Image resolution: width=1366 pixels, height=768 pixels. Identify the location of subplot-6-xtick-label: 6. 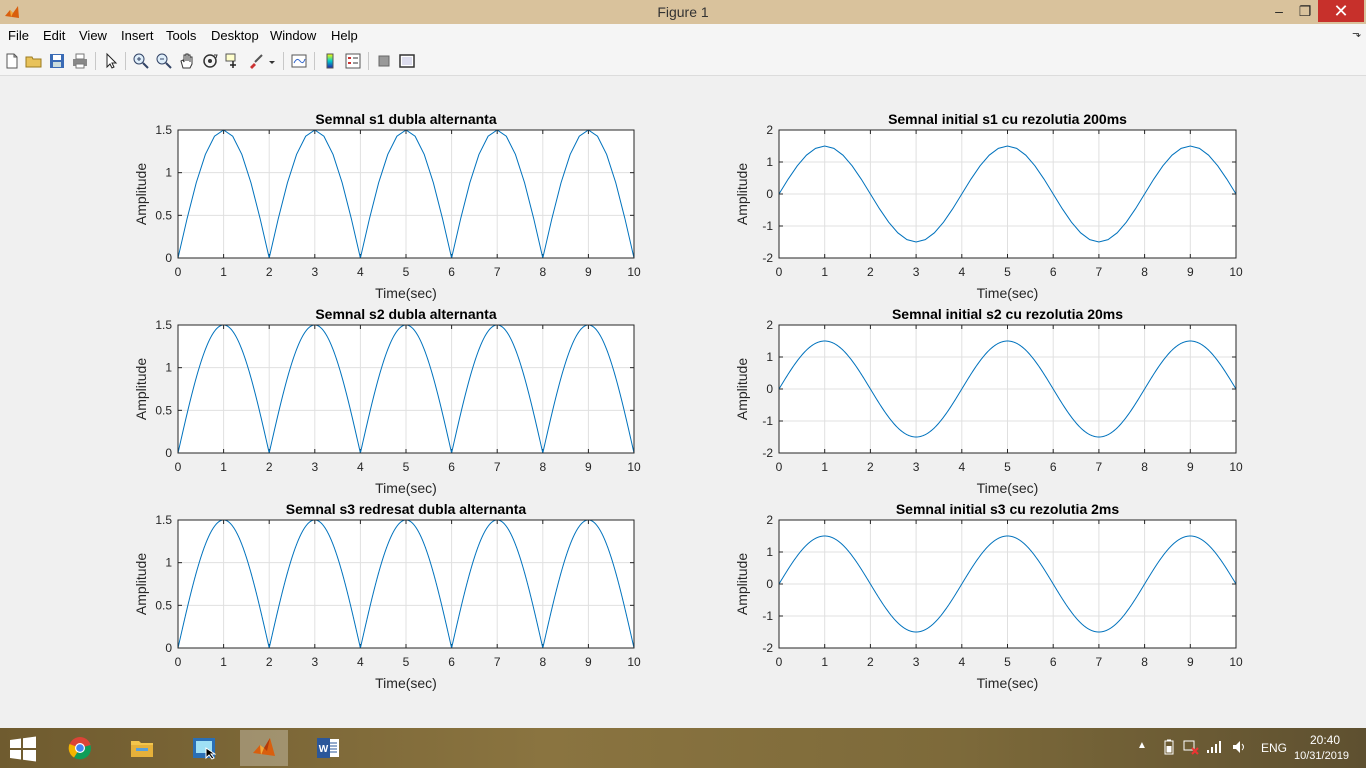
(1053, 662).